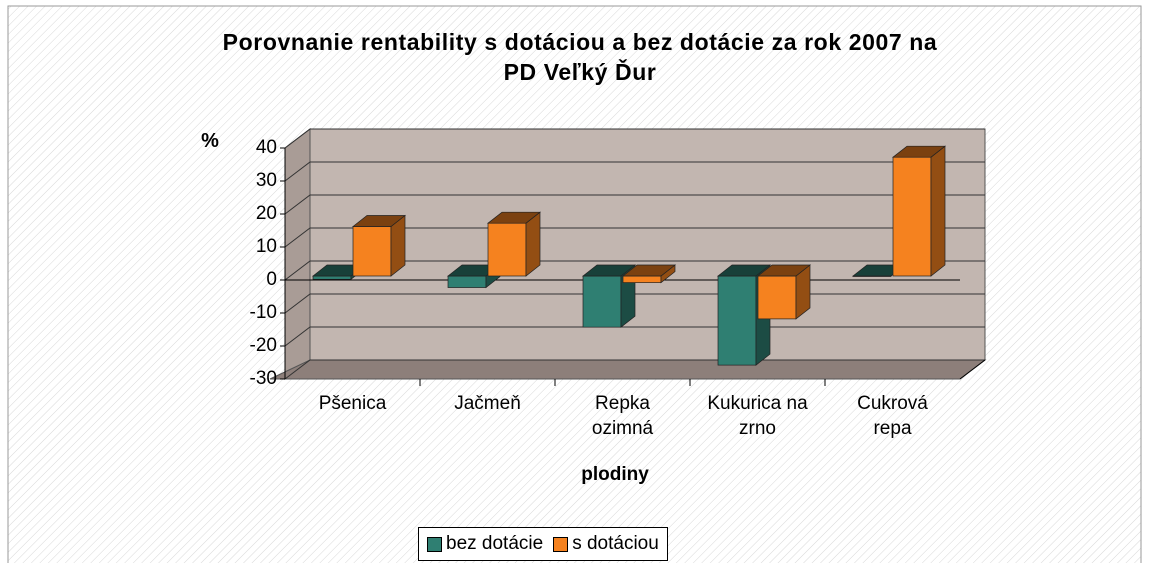  Describe the element at coordinates (487, 403) in the screenshot. I see `x-tick-label: Jačmeň` at that location.